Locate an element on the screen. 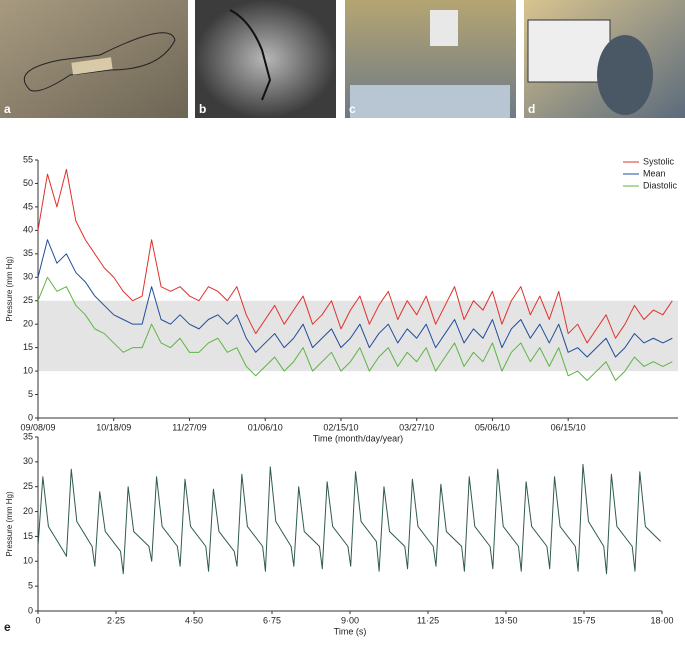  reference-band is located at coordinates (358, 336).